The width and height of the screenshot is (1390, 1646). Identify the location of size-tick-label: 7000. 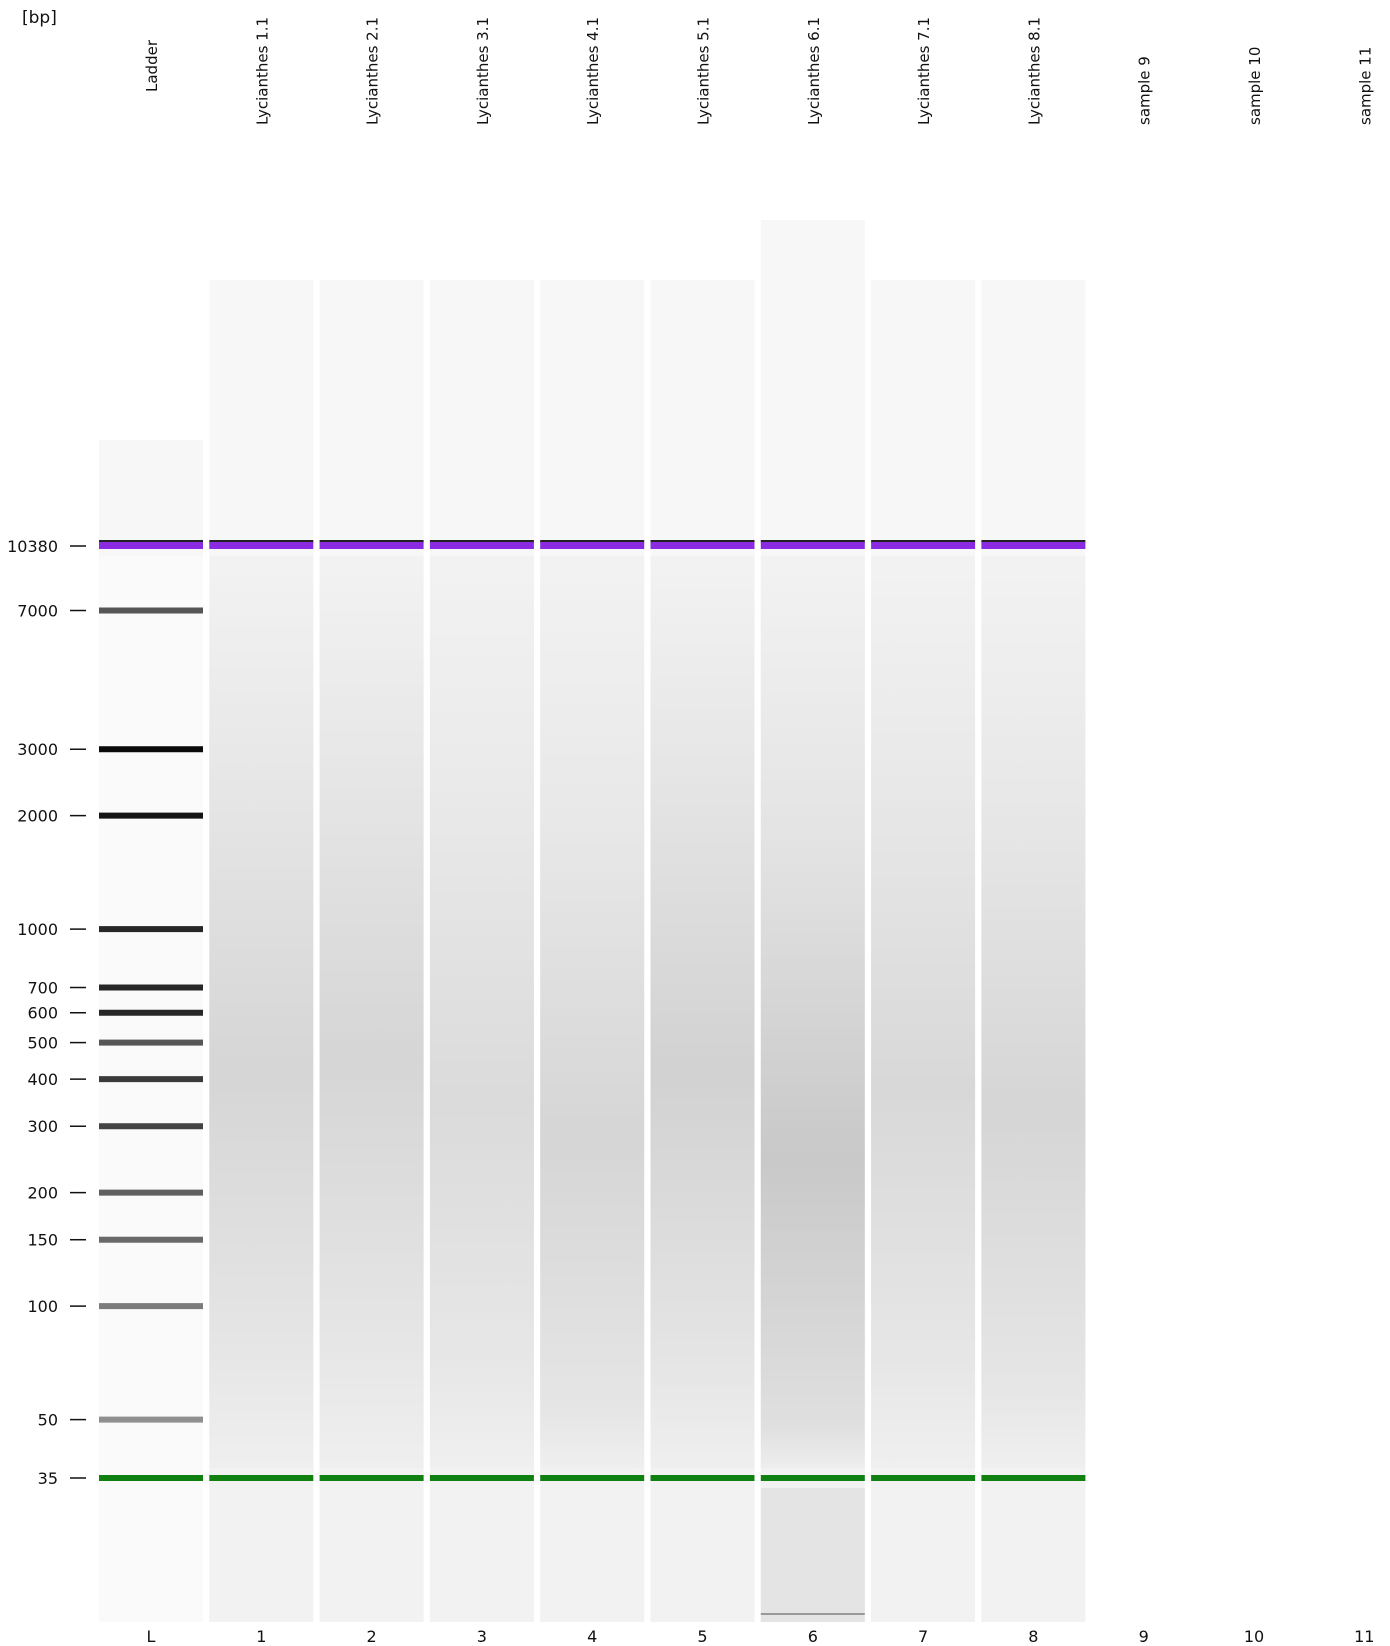
(37, 611).